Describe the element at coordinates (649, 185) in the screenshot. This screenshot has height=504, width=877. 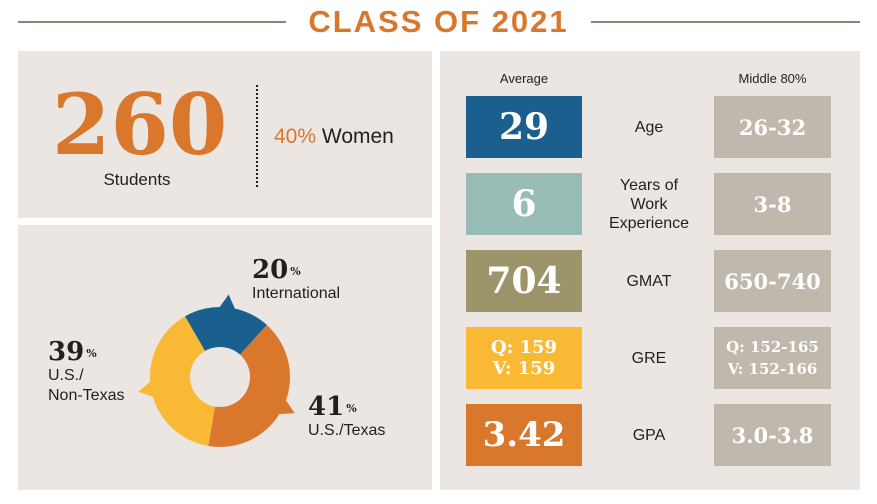
I see `work-exp-label-line1: Years of` at that location.